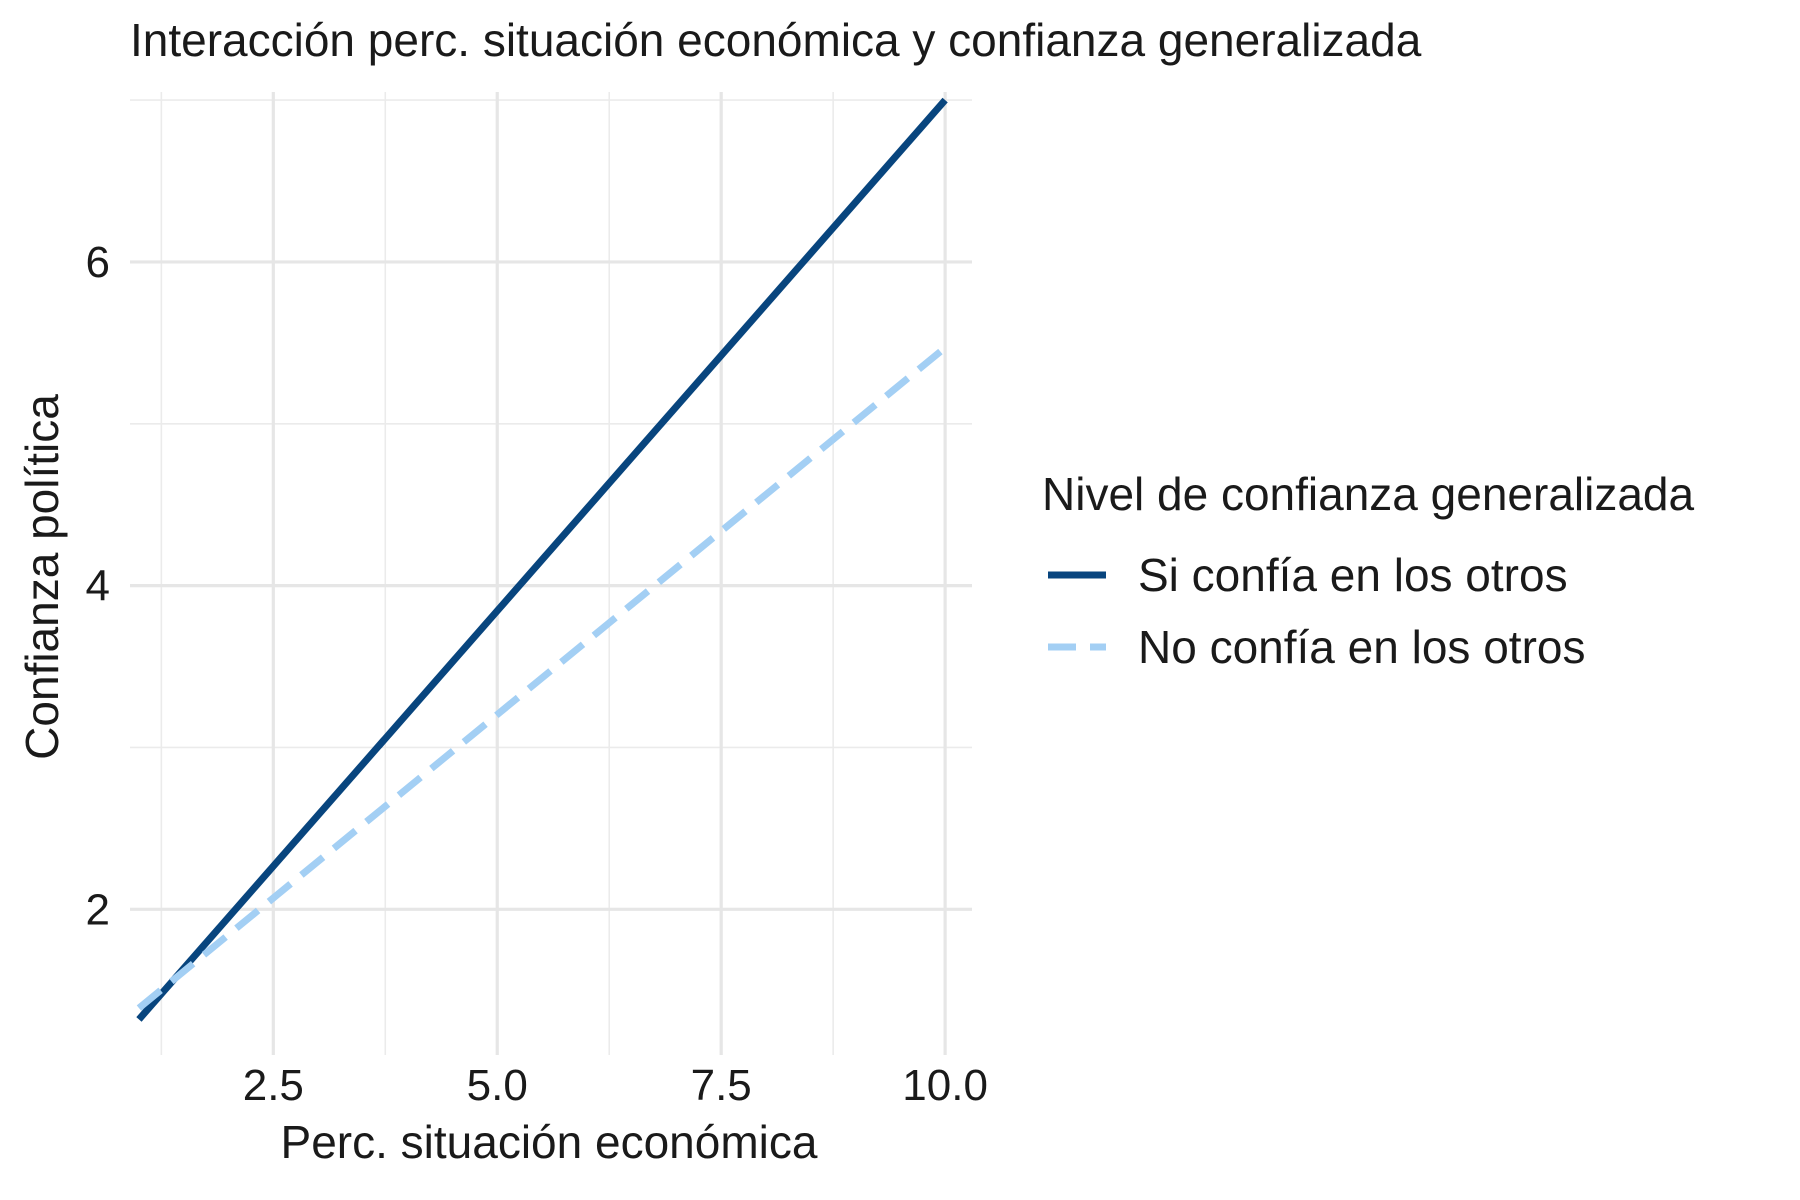 This screenshot has width=1800, height=1200. I want to click on y-axis-title: Confianza política, so click(42, 577).